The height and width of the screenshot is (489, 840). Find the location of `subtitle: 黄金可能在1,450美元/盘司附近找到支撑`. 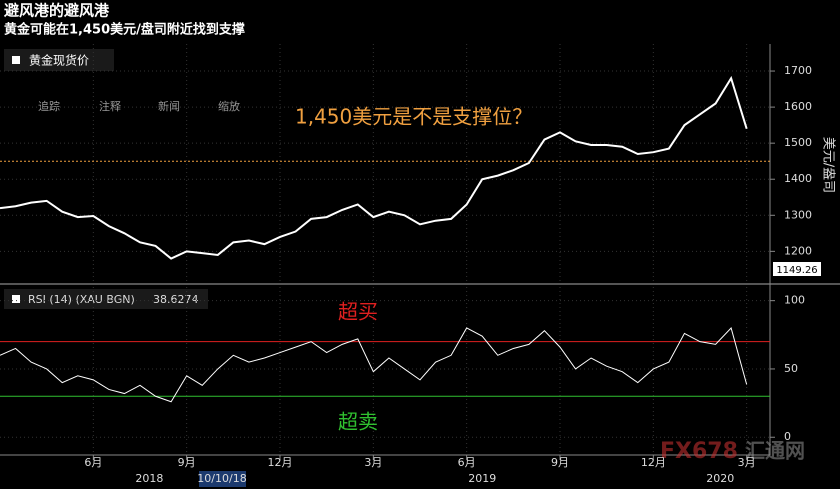

subtitle: 黄金可能在1,450美元/盘司附近找到支撑 is located at coordinates (124, 30).